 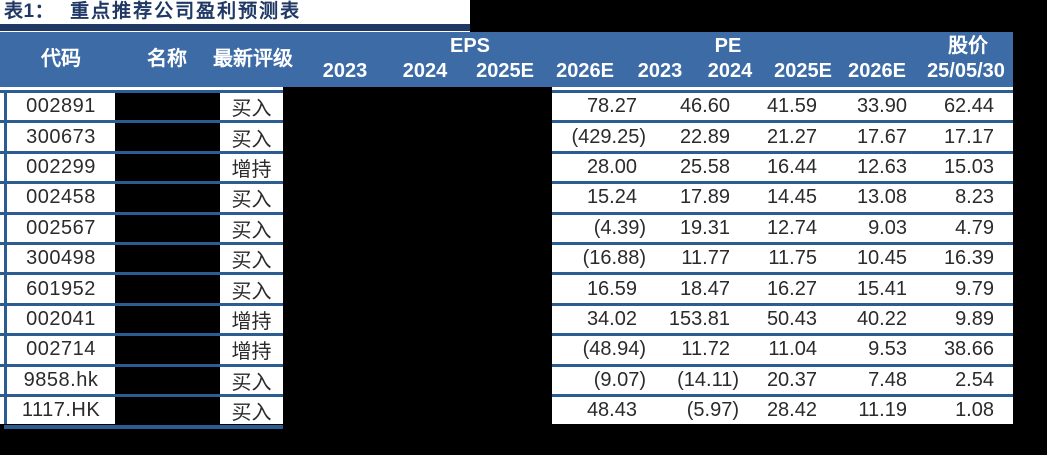 I want to click on table-number-label: 表1：, so click(x=29, y=11).